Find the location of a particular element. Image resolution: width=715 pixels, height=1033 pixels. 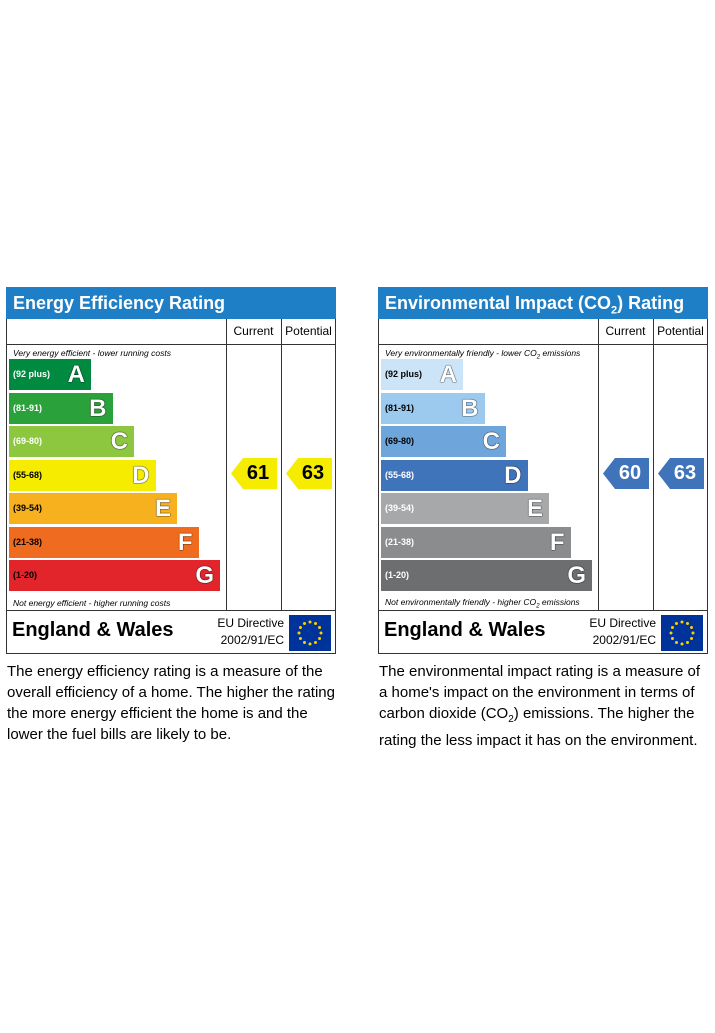

band-range-label: (69-80) is located at coordinates (400, 441).